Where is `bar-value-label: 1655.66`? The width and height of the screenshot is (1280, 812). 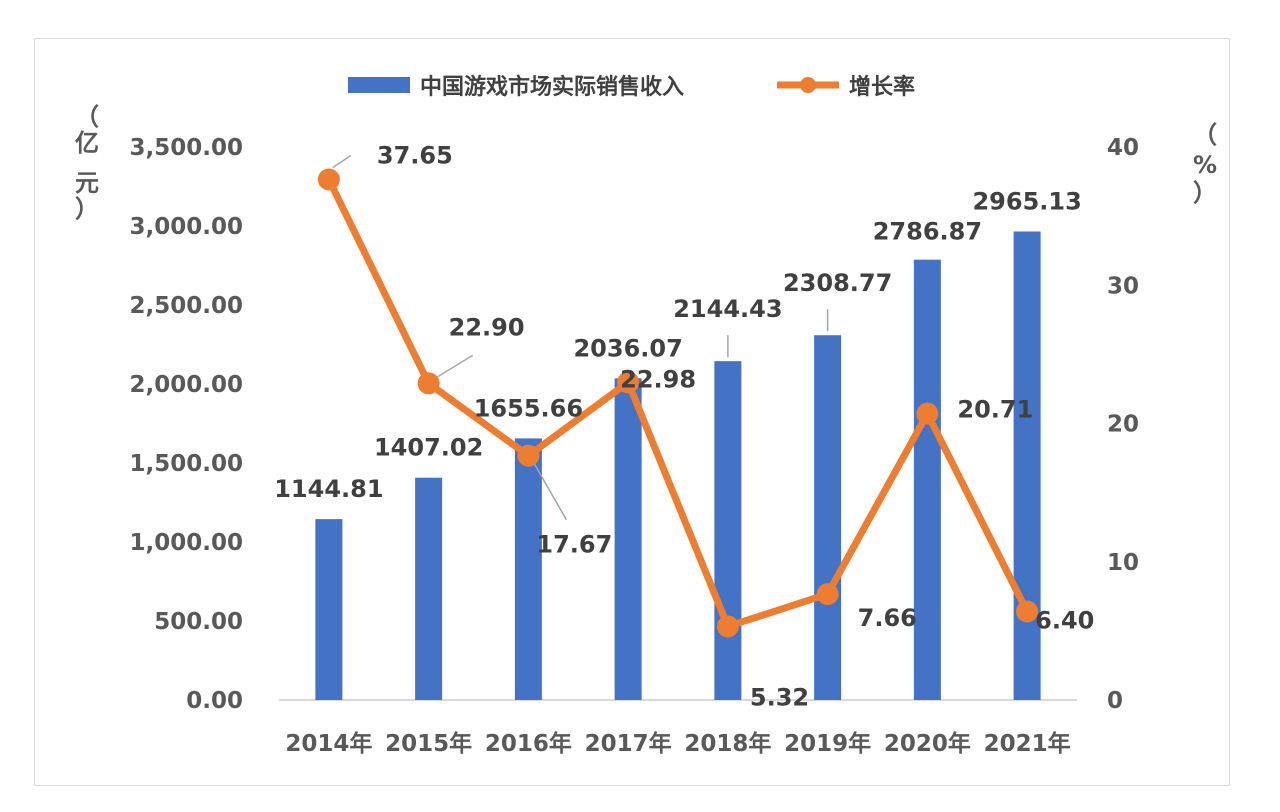 bar-value-label: 1655.66 is located at coordinates (528, 408).